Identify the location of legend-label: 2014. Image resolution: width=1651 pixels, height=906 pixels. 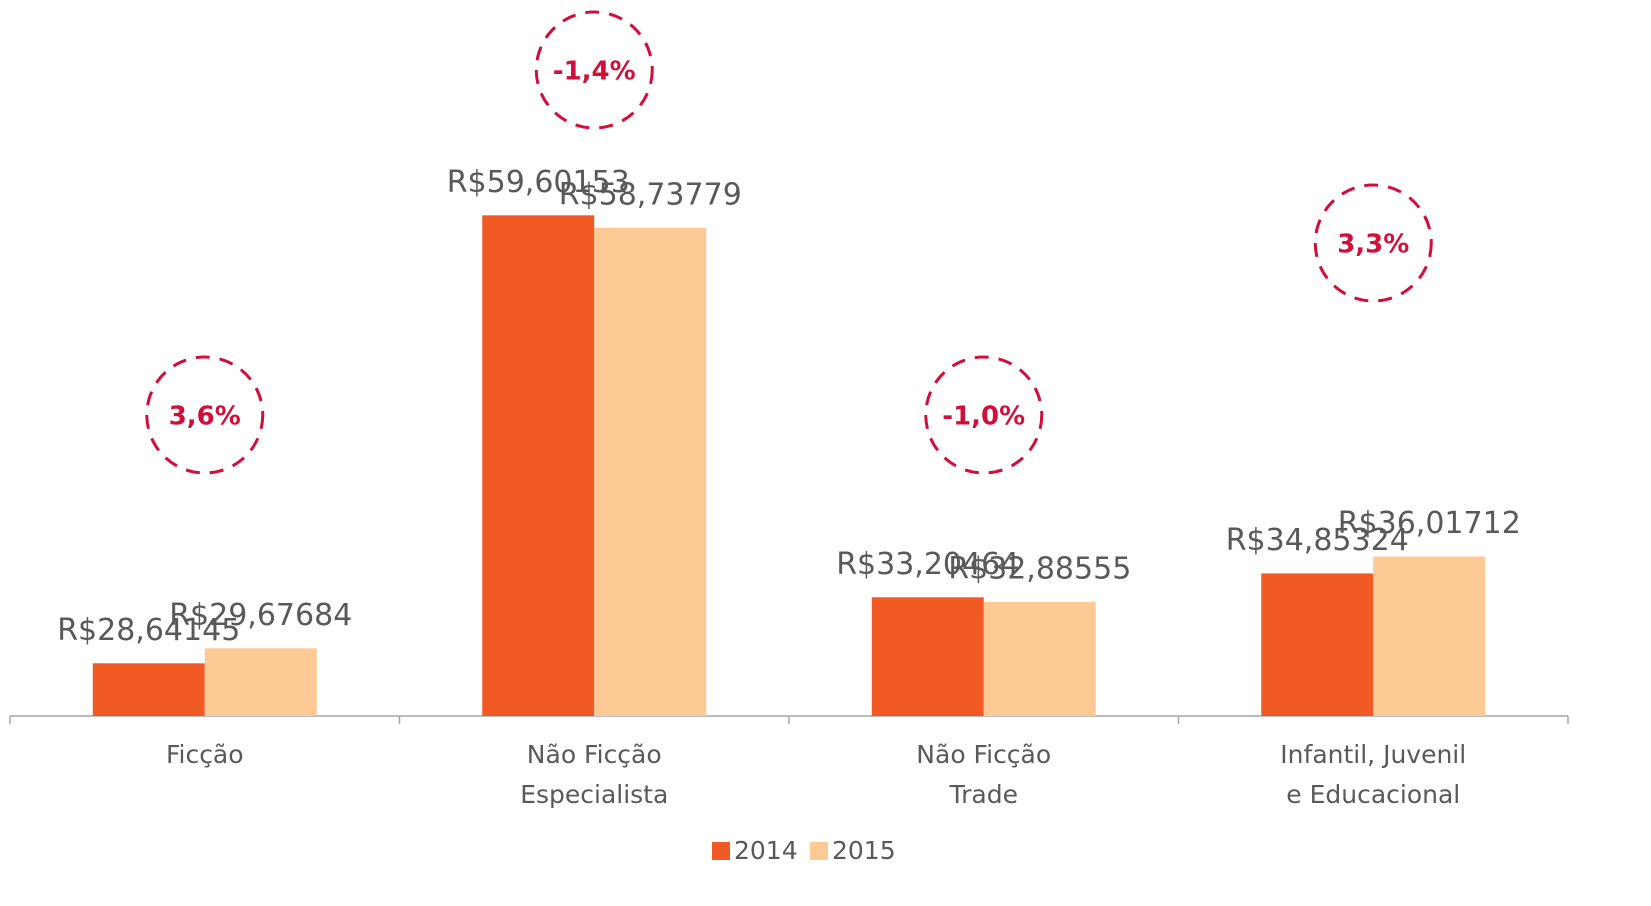
(766, 850).